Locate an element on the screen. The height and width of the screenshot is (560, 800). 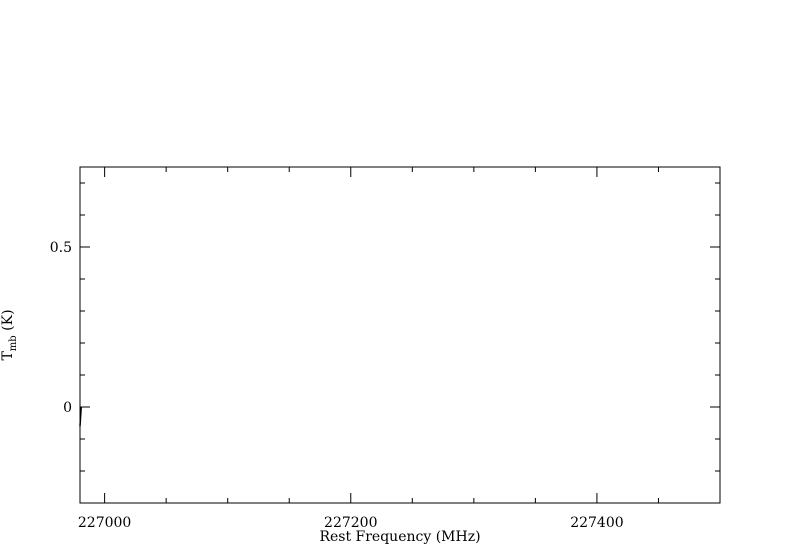
x-tick-label: 227400 is located at coordinates (596, 523).